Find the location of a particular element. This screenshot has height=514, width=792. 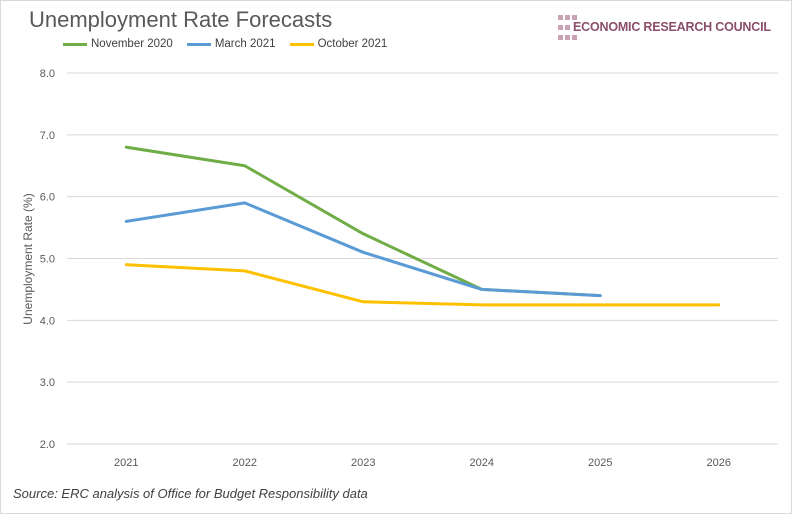

series-line-october-2021 is located at coordinates (422, 285).